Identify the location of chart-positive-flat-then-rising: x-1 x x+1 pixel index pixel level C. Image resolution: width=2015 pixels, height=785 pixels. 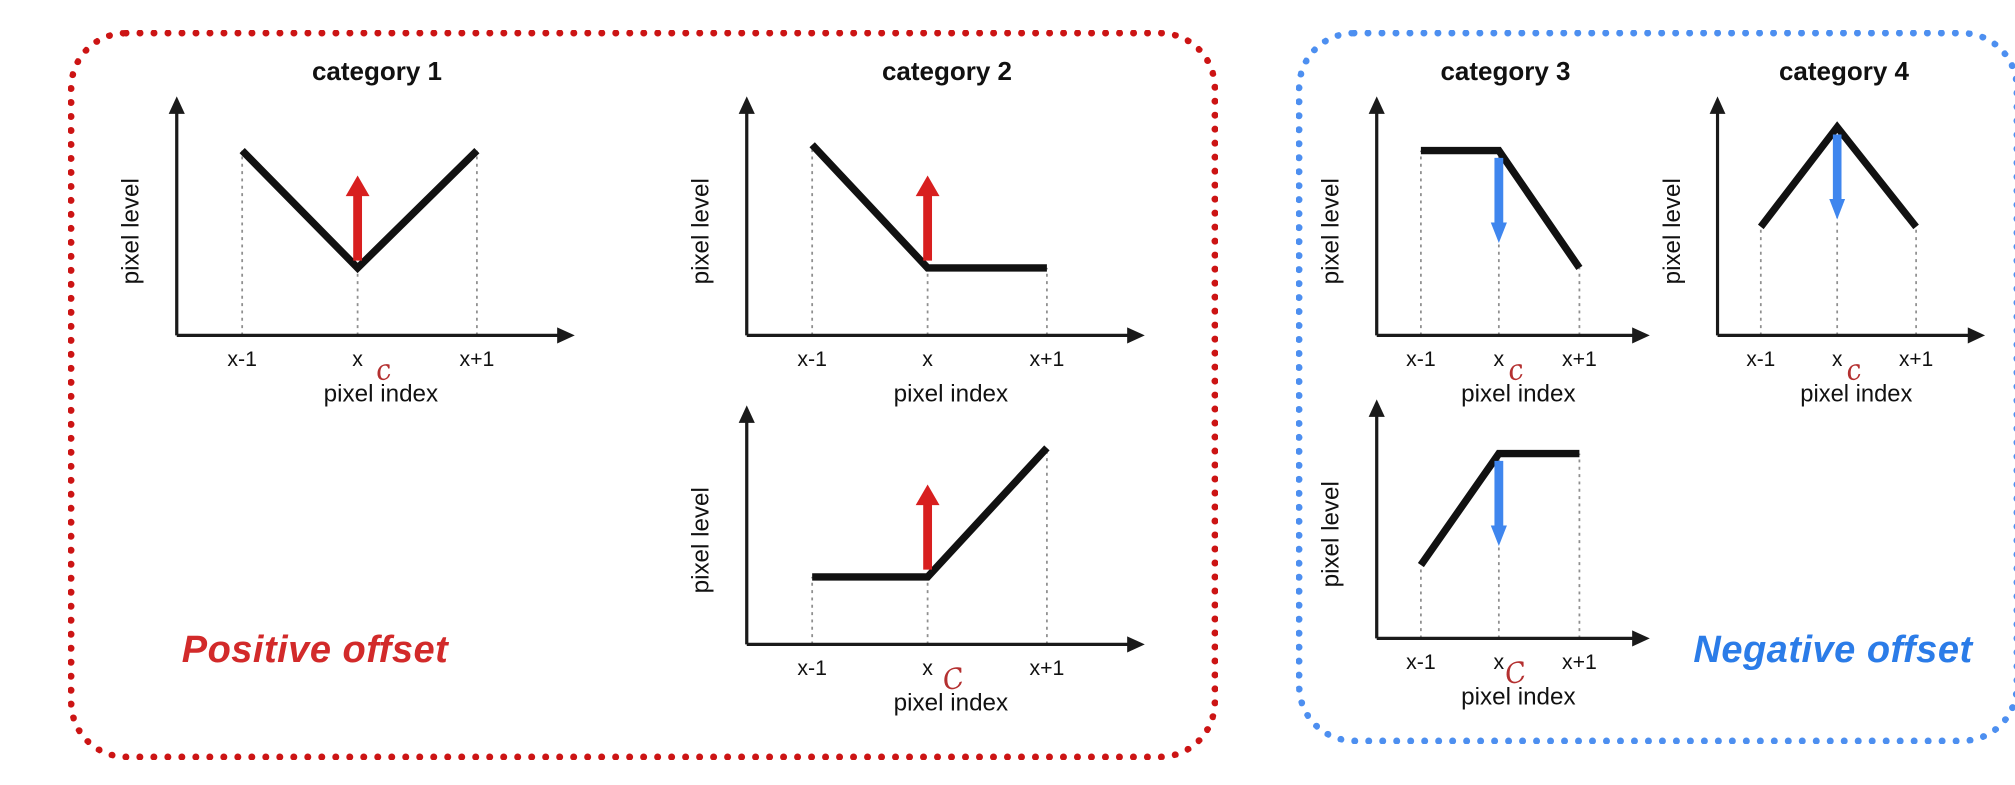
(923, 563).